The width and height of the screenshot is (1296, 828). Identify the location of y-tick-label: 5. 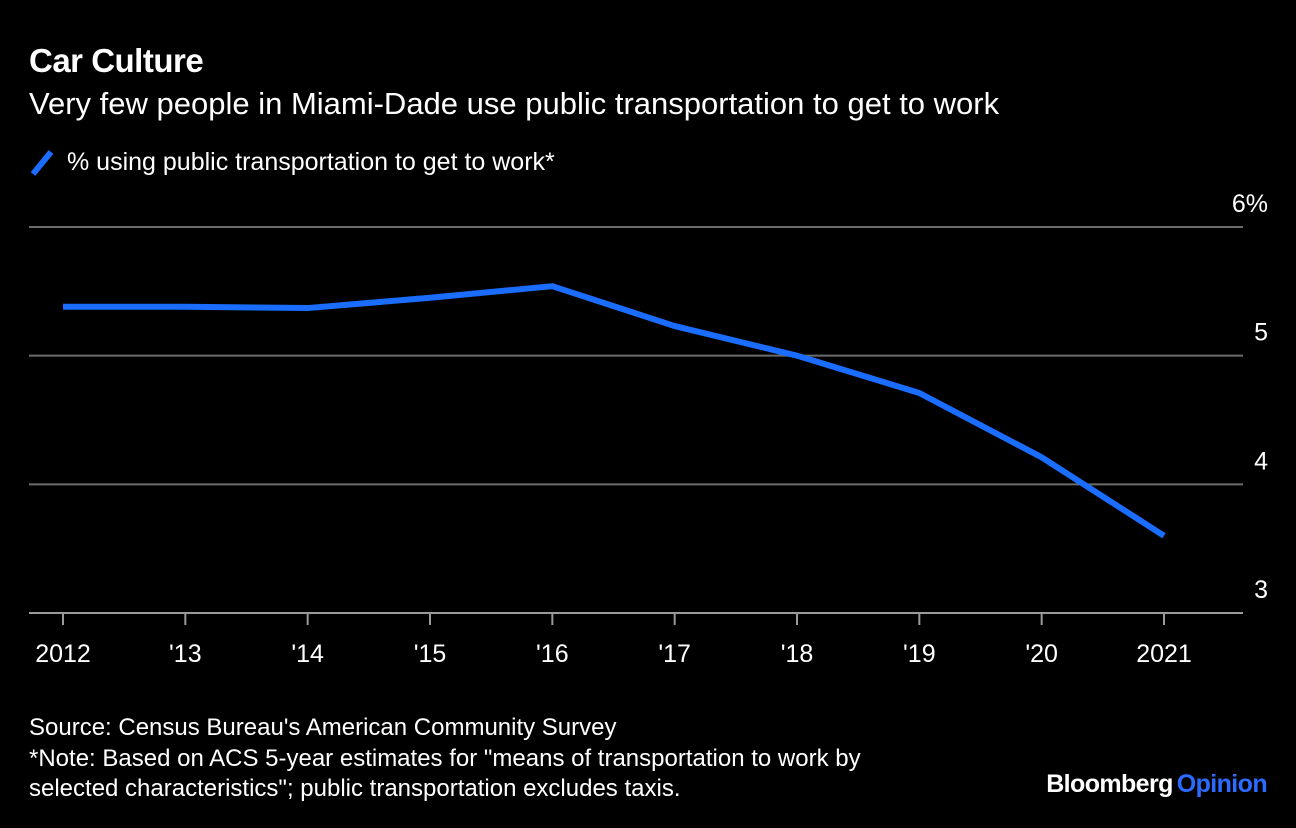
(1261, 333).